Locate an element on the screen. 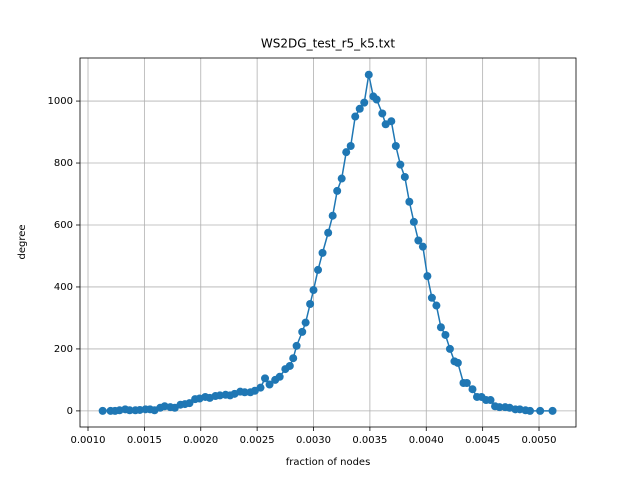 The width and height of the screenshot is (640, 480). x-tick-label: 0.0015 is located at coordinates (144, 440).